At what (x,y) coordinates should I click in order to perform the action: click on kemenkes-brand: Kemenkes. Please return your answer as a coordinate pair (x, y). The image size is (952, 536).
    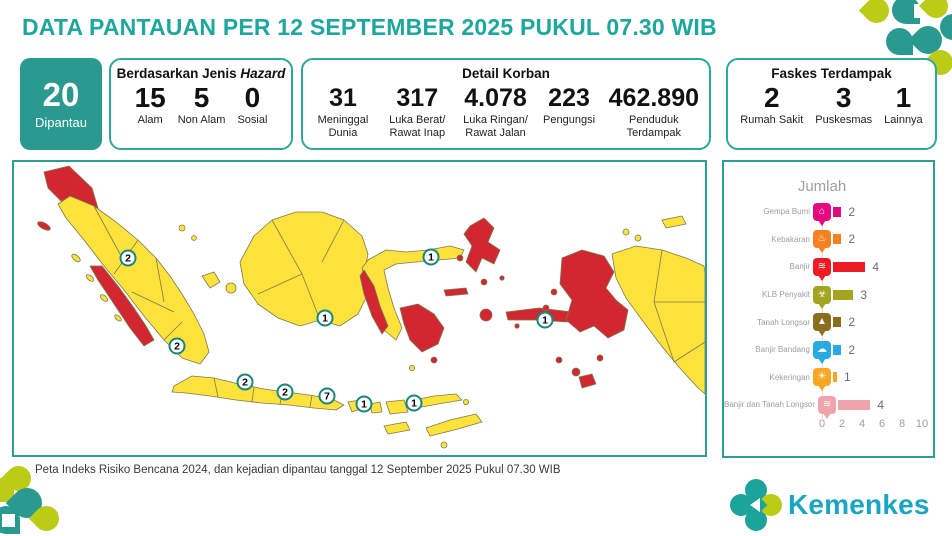
    Looking at the image, I should click on (835, 505).